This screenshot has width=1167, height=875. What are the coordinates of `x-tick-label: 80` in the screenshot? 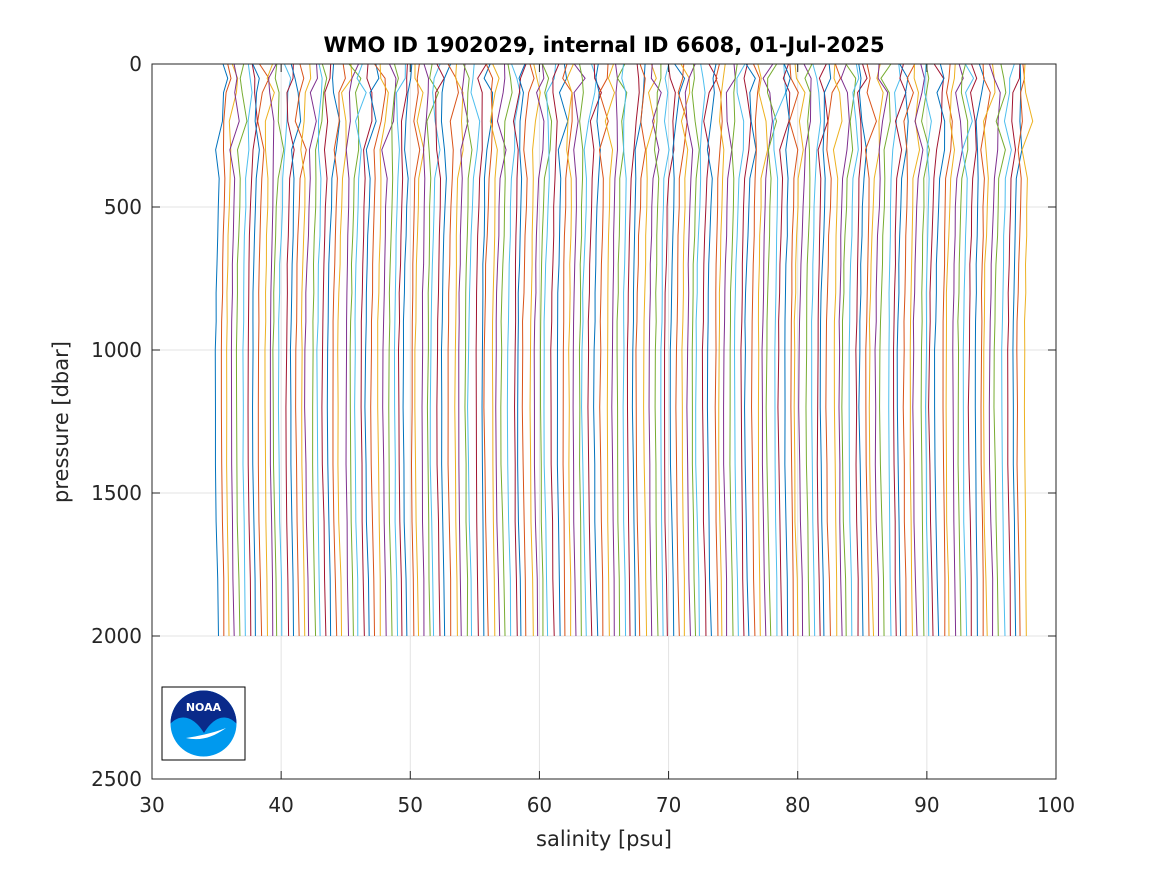 It's located at (797, 805).